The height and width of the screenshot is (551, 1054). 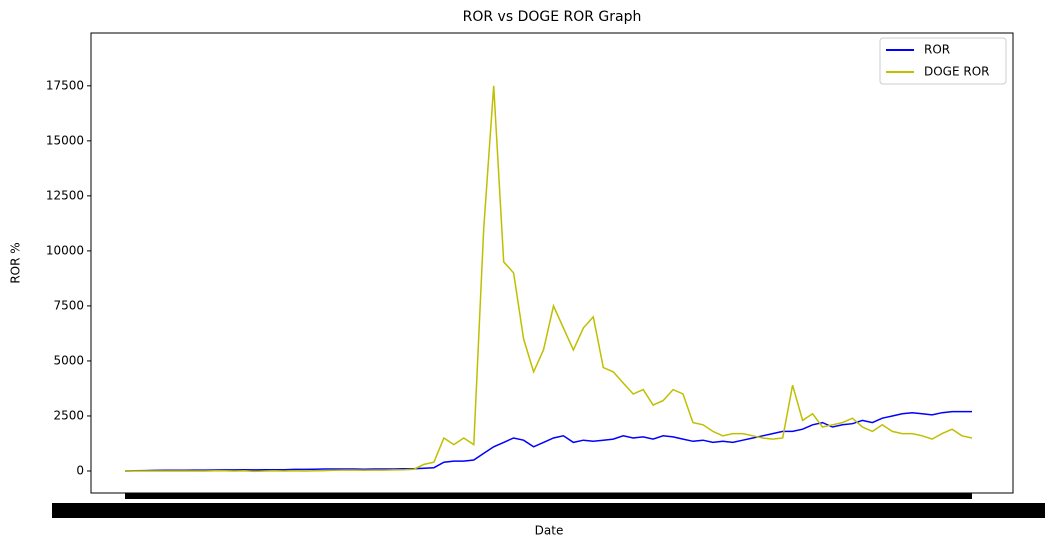 What do you see at coordinates (548, 496) in the screenshot?
I see `x-tick-marks` at bounding box center [548, 496].